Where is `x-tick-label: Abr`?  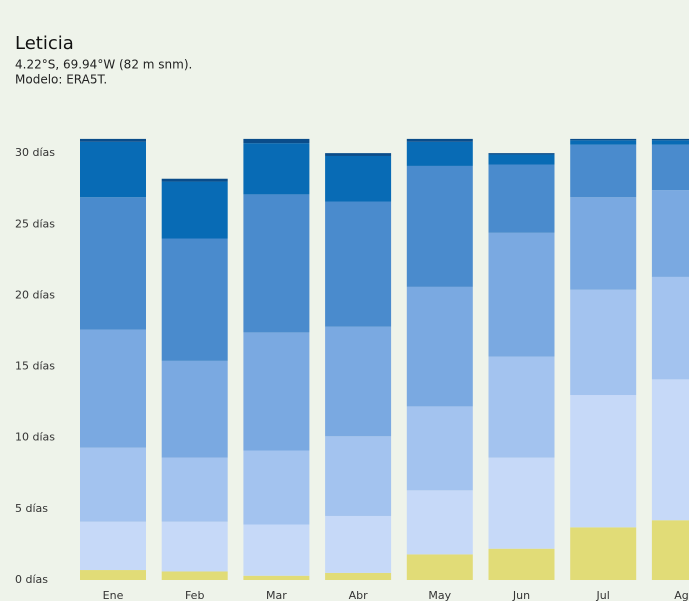
x-tick-label: Abr is located at coordinates (359, 595).